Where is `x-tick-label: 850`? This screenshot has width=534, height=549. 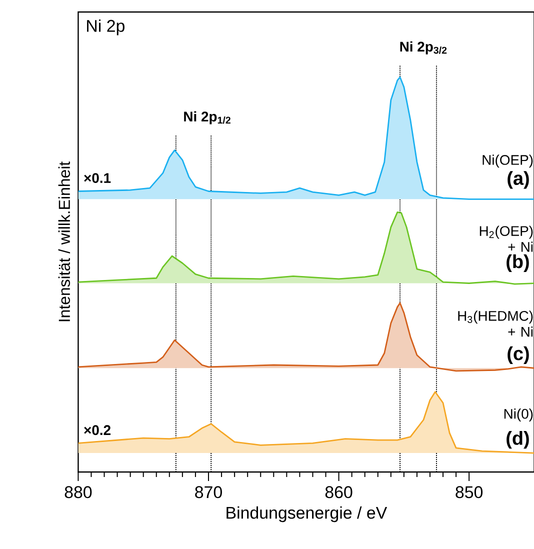
x-tick-label: 850 is located at coordinates (469, 492).